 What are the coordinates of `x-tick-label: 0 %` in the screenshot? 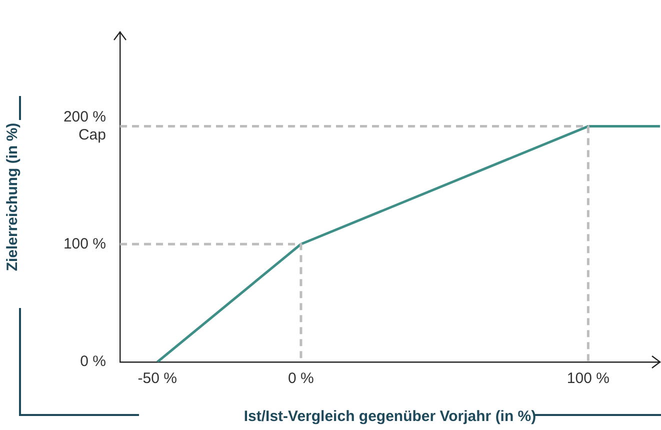 It's located at (301, 379).